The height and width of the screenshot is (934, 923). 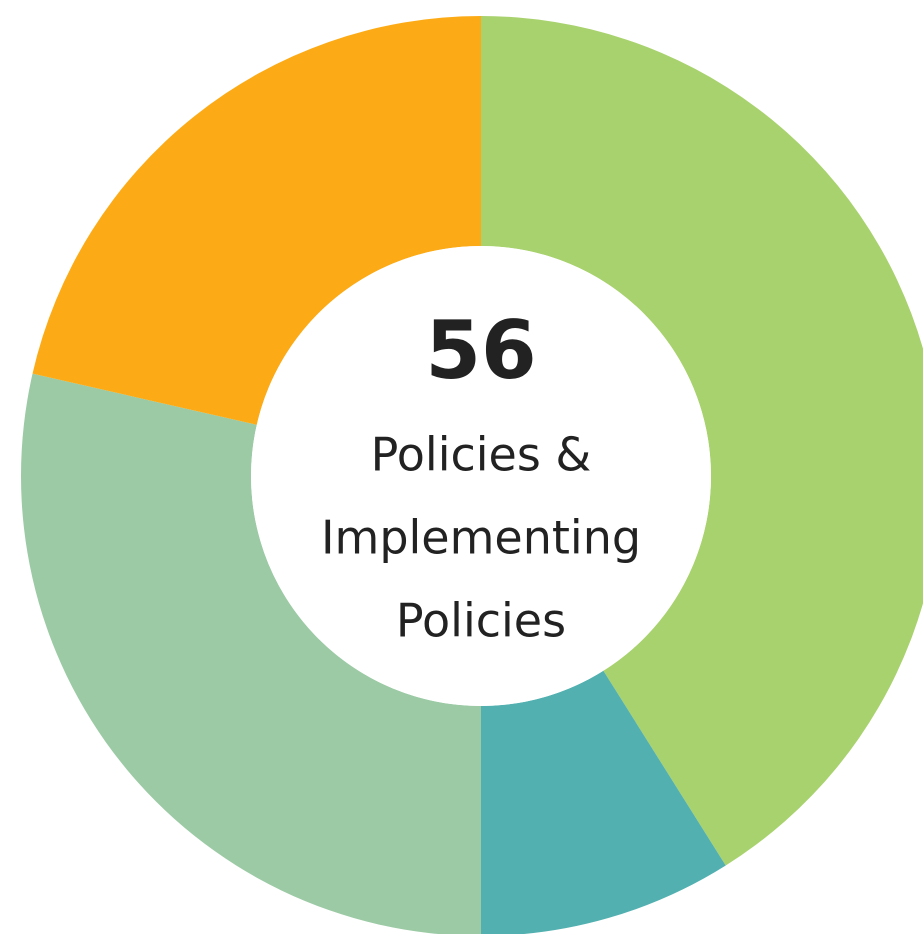 I want to click on center-value: 56, so click(x=480, y=350).